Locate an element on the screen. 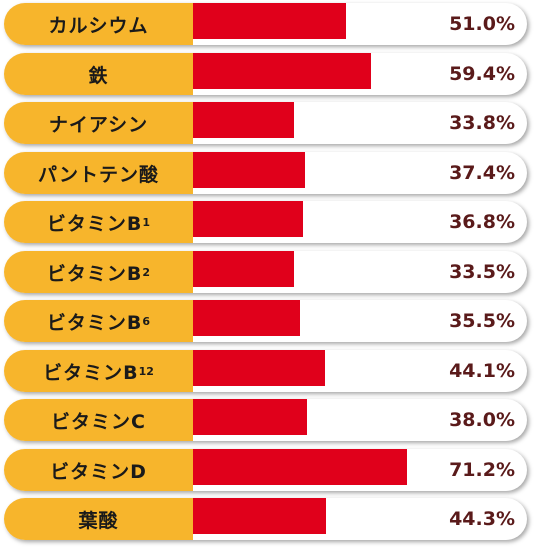 The width and height of the screenshot is (538, 548). category-label: 葉酸 is located at coordinates (98, 519).